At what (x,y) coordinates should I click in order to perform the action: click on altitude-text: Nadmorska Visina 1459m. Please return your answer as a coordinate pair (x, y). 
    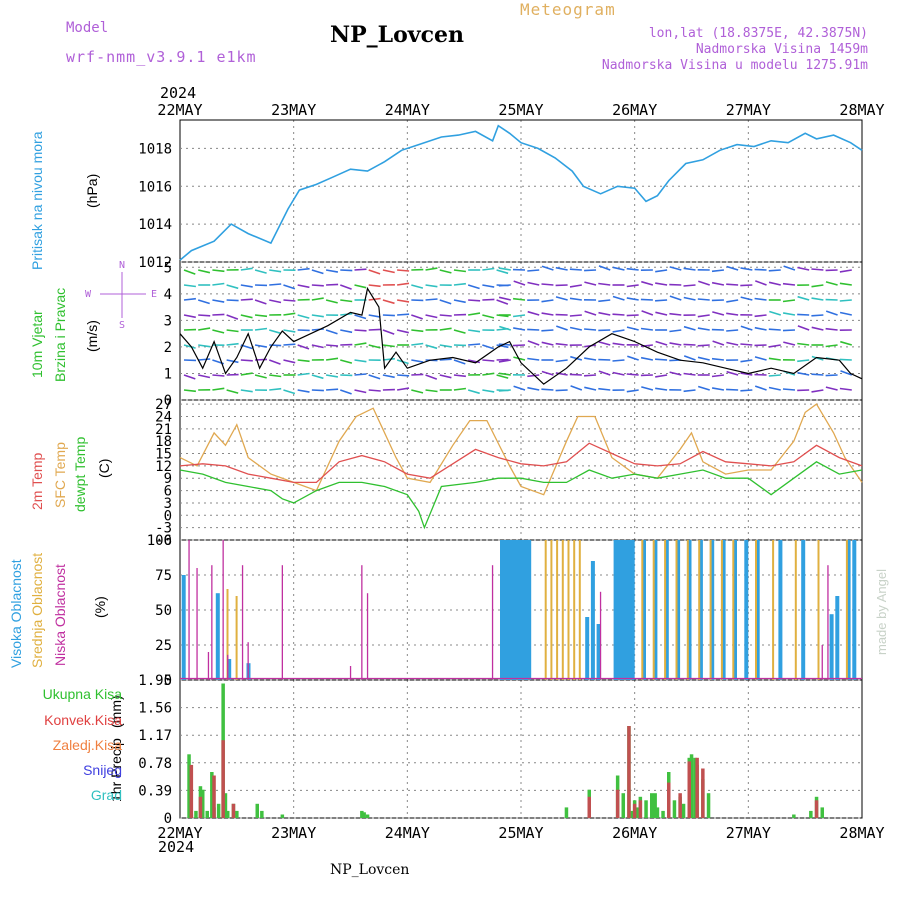
    Looking at the image, I should click on (781, 49).